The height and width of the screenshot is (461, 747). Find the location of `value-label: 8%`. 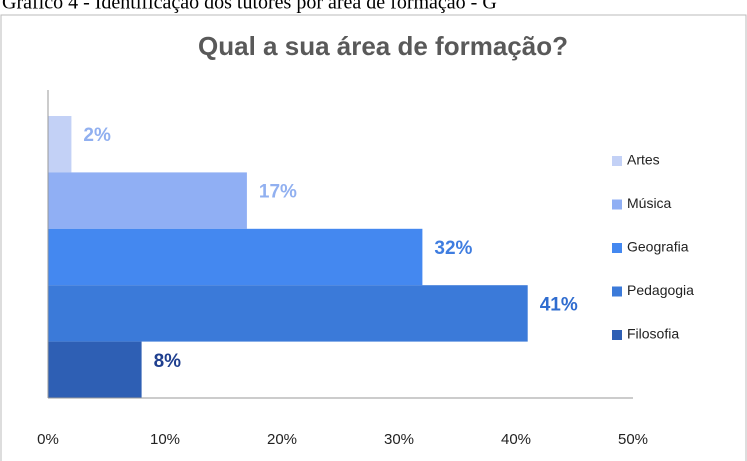

value-label: 8% is located at coordinates (168, 361).